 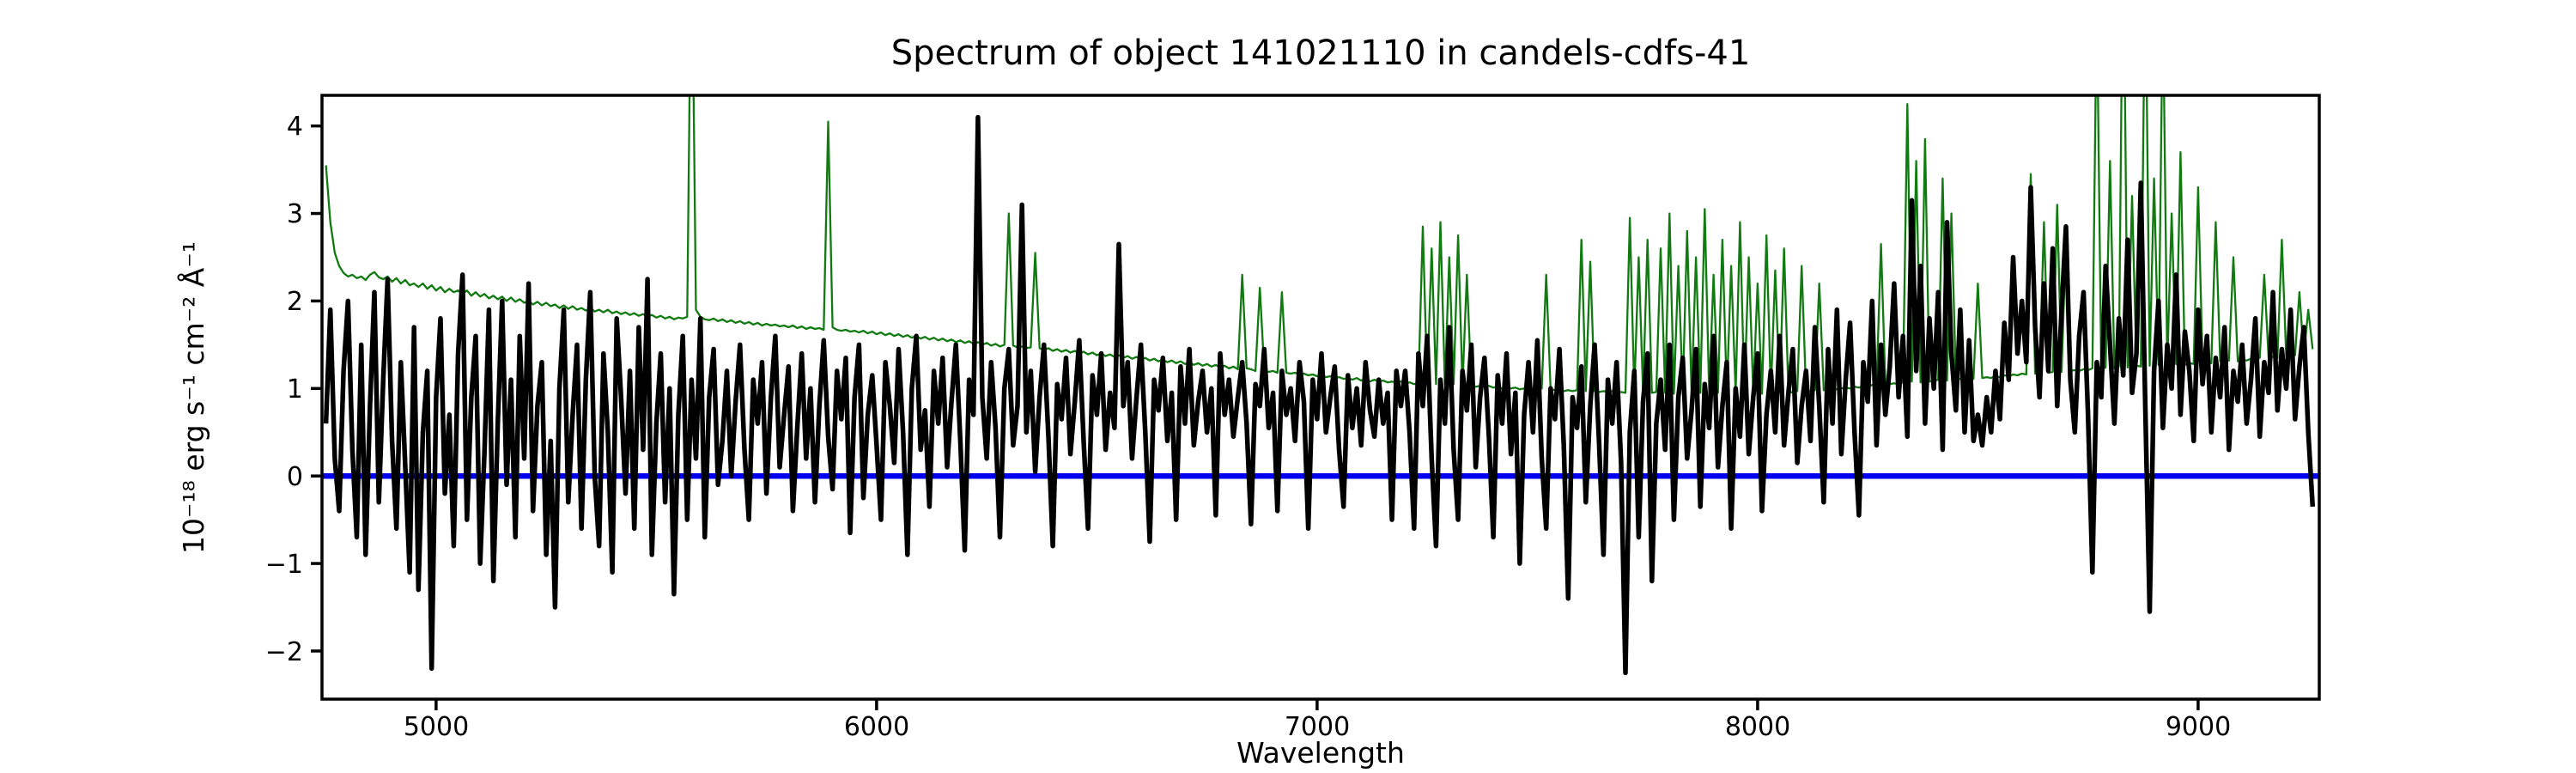 I want to click on y-tick-label: −2, so click(x=284, y=652).